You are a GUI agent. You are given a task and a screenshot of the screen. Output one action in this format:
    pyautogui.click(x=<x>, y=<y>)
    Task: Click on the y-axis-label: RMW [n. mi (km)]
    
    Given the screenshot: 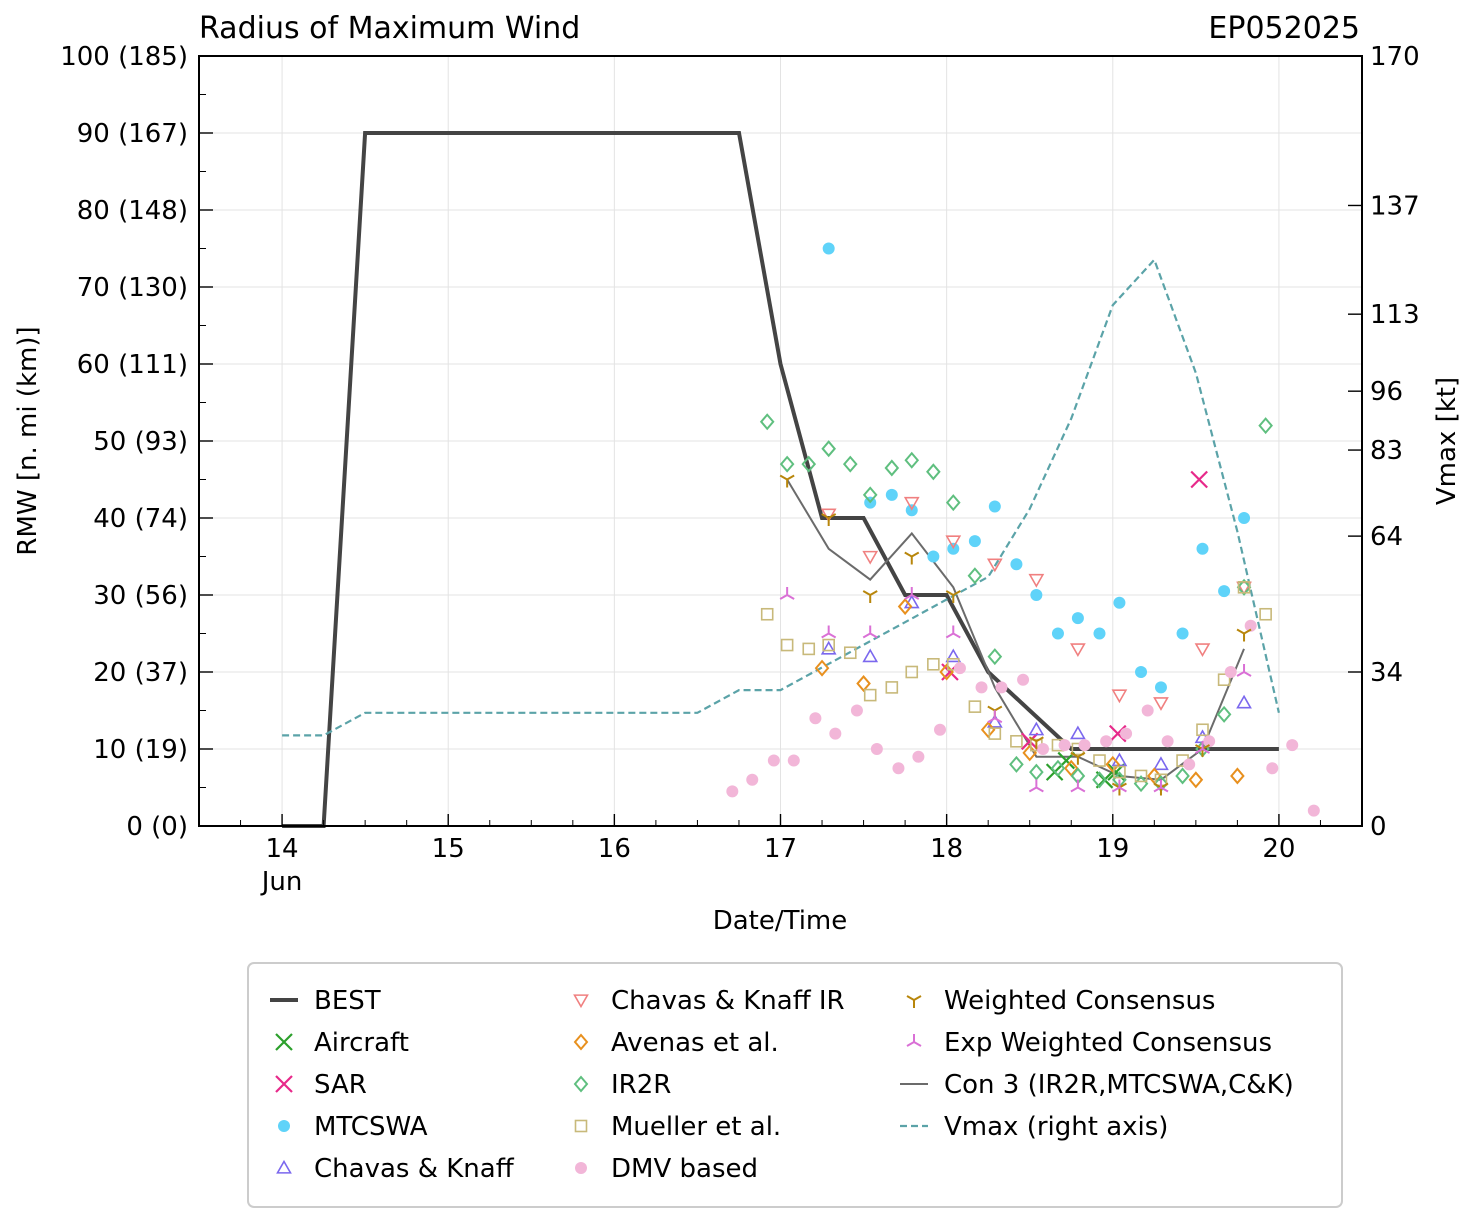 What is the action you would take?
    pyautogui.click(x=28, y=440)
    